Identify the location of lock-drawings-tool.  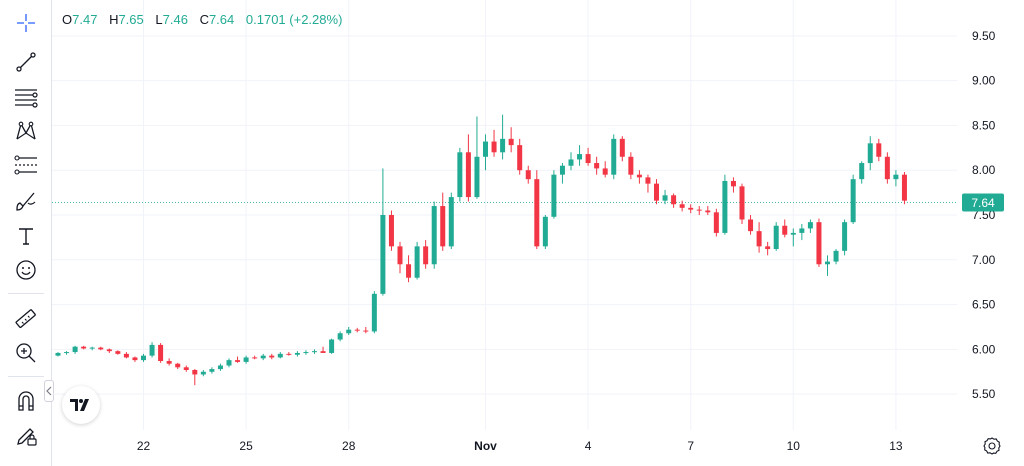
(26, 436).